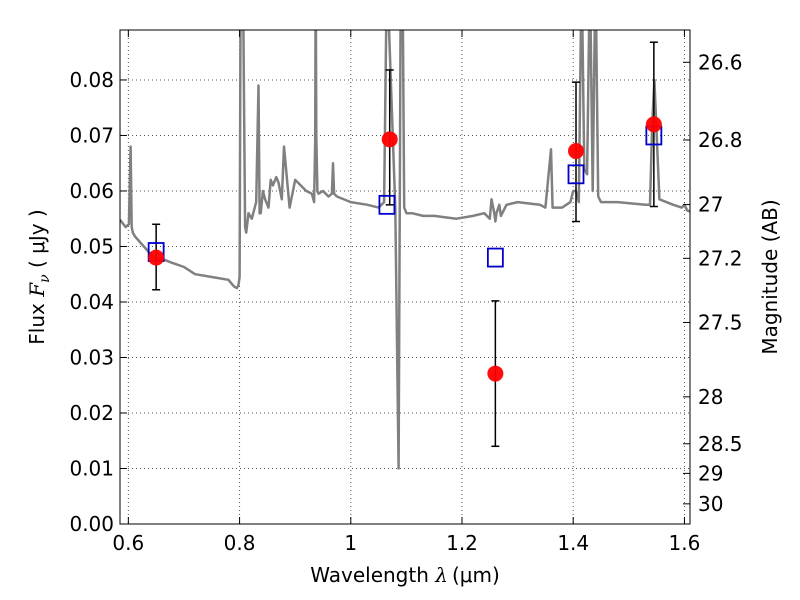 This screenshot has height=600, width=800. Describe the element at coordinates (720, 62) in the screenshot. I see `y2-tick-label: 26.6` at that location.